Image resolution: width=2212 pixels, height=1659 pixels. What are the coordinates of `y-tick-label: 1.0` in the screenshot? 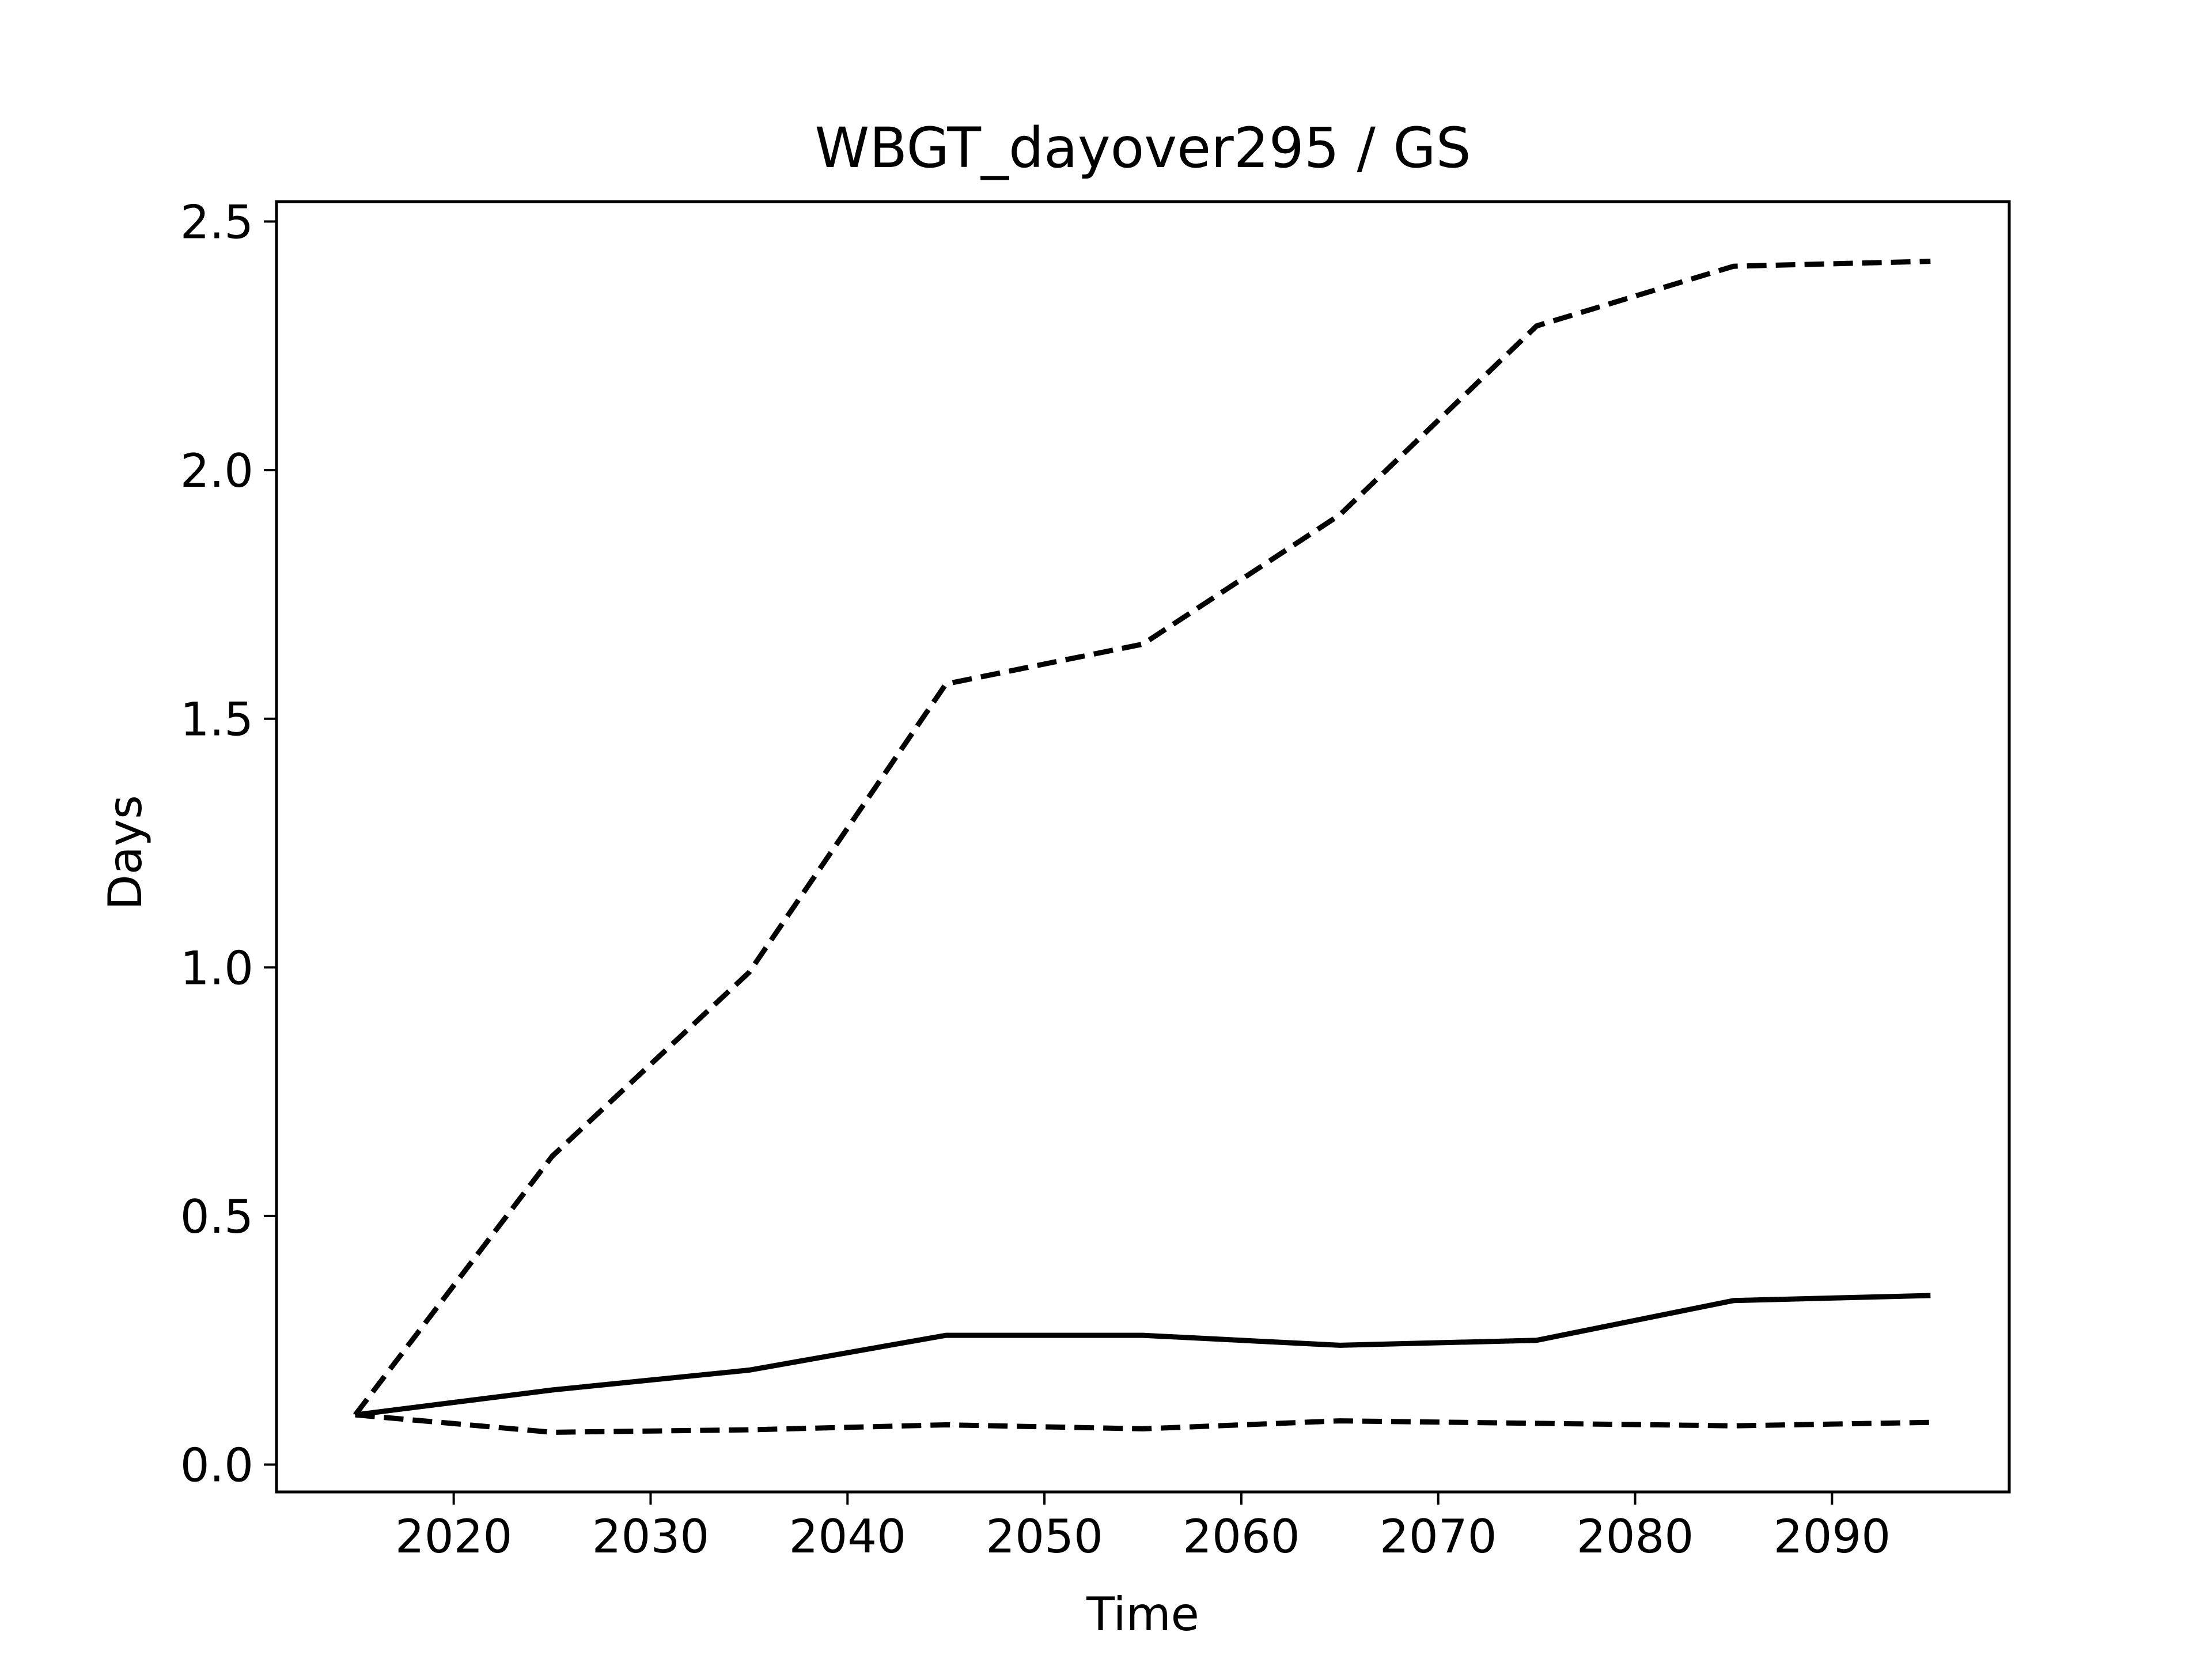 It's located at (216, 968).